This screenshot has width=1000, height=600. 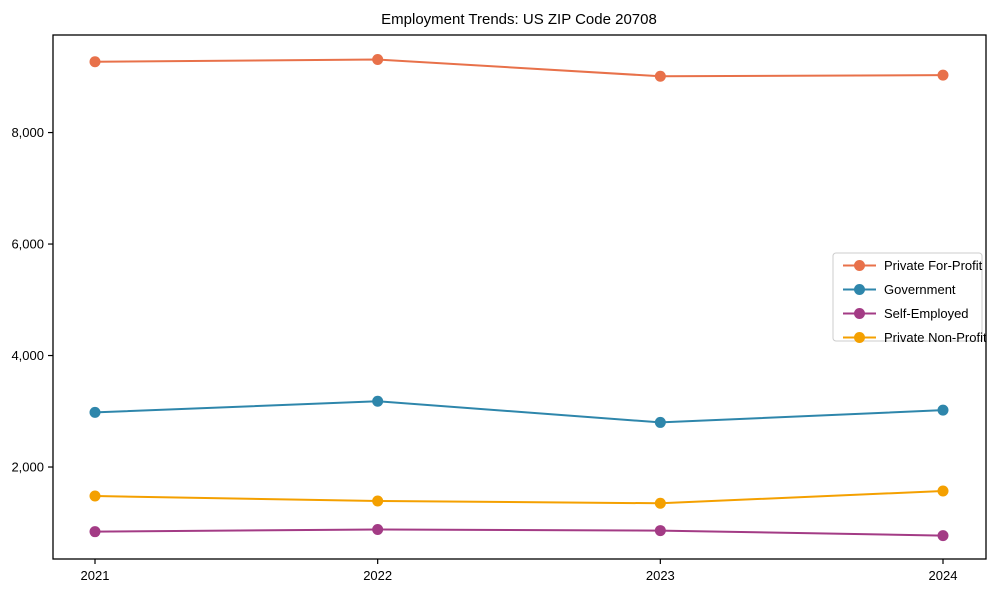 I want to click on legend-label-private-for-profit: Private For-Profit, so click(x=933, y=265).